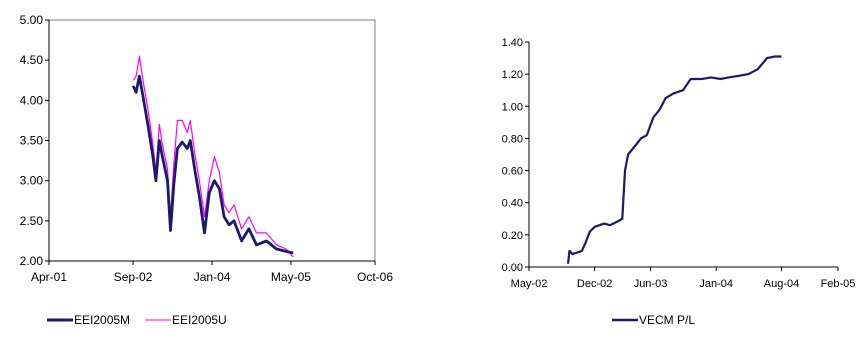  I want to click on right-y-tick-label: 0.20, so click(512, 236).